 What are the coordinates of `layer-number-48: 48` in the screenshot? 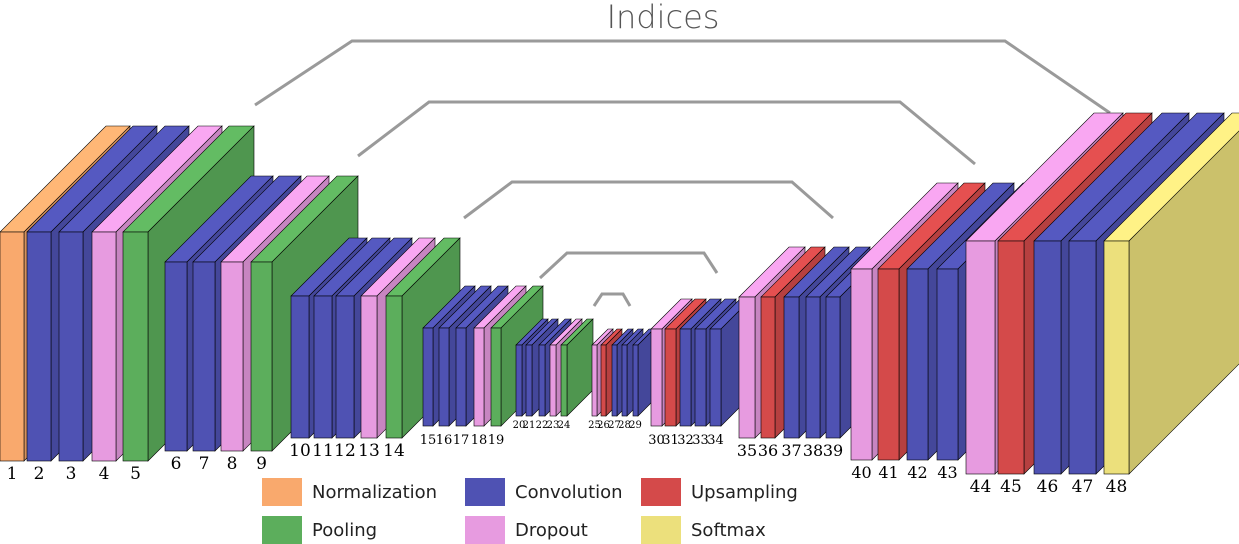 It's located at (1117, 487).